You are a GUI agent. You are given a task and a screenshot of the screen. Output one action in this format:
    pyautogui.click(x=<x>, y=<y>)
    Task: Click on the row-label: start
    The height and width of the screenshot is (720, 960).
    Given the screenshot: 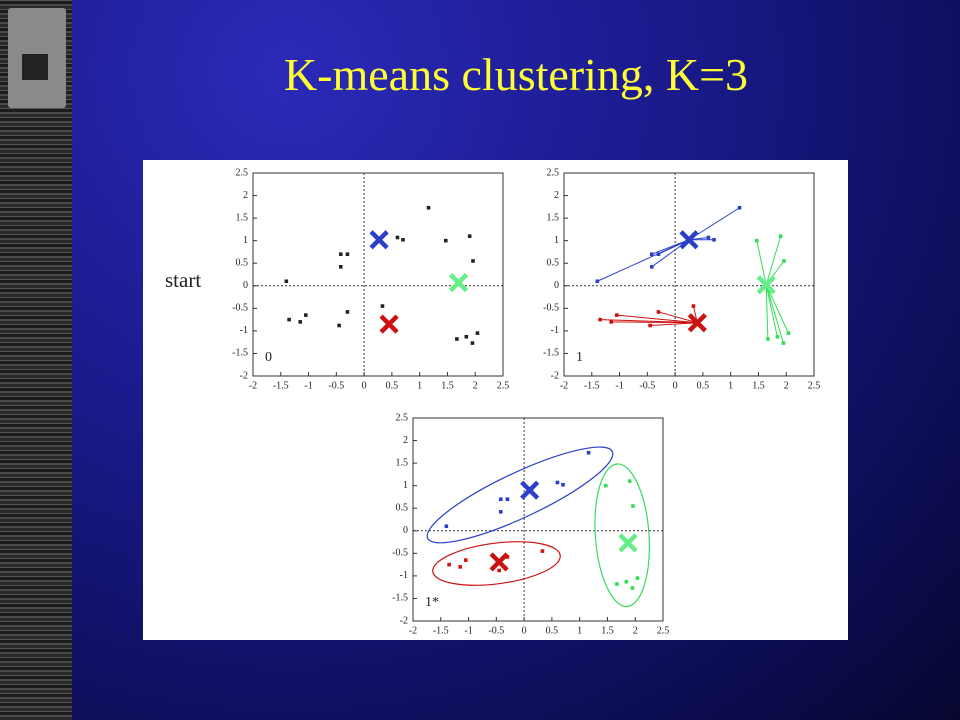 What is the action you would take?
    pyautogui.click(x=183, y=280)
    